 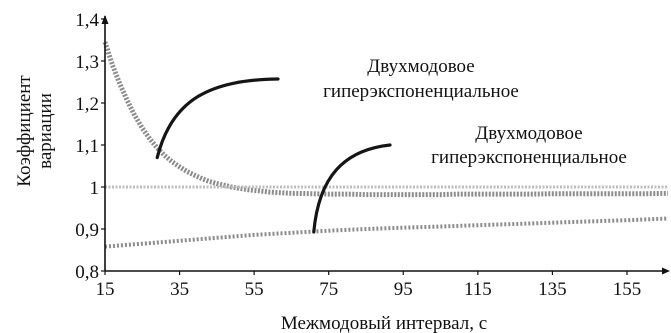 I want to click on callout-2-line, so click(x=352, y=188).